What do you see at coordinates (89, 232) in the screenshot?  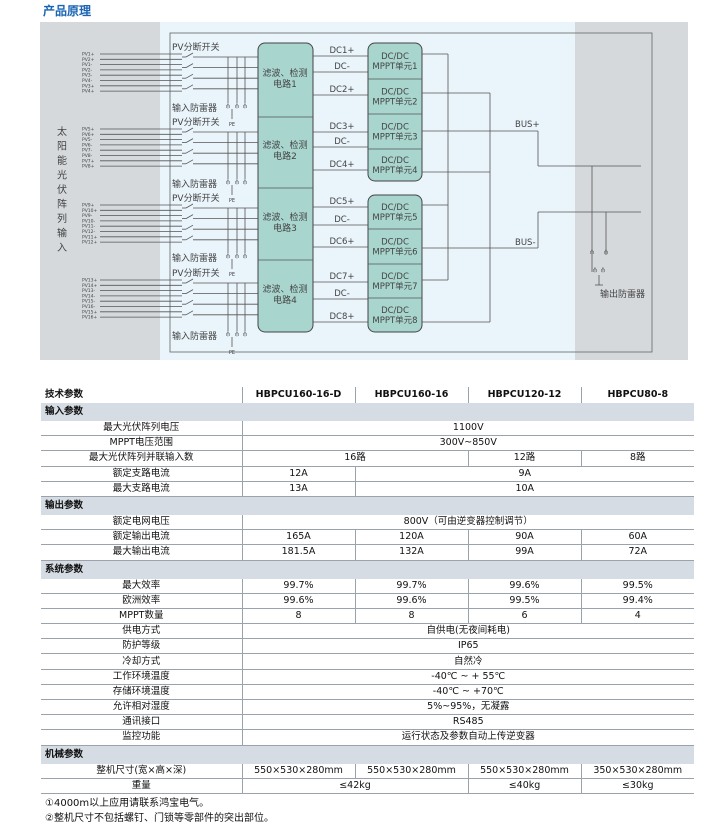 I see `pv-label: PV12-` at bounding box center [89, 232].